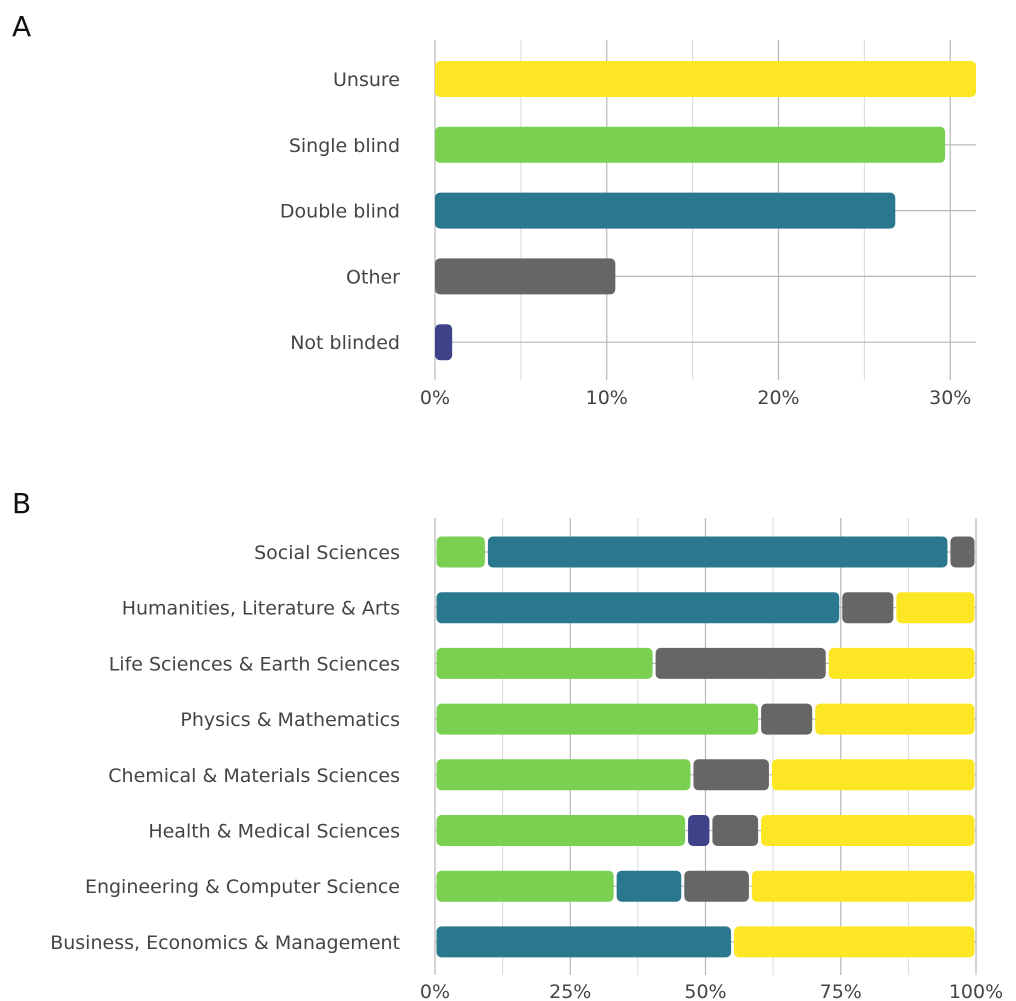 The image size is (1016, 1001). Describe the element at coordinates (705, 991) in the screenshot. I see `x-tick-label: 50%` at that location.